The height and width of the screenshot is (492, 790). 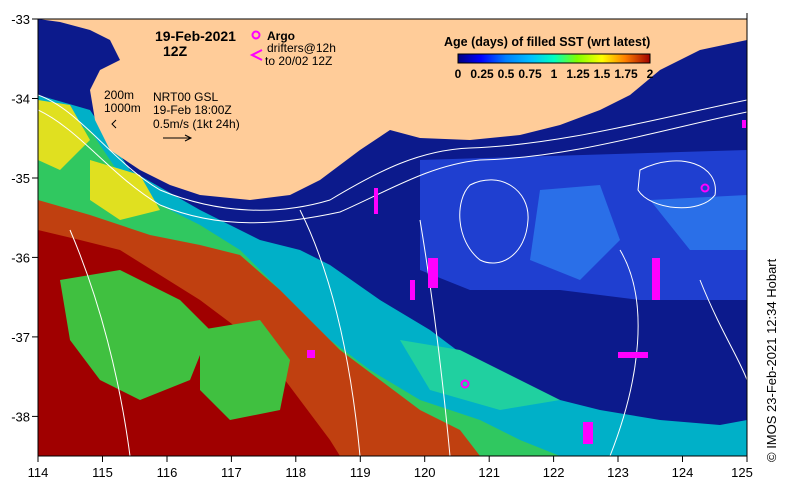 I want to click on lat-tick-label: -38, so click(x=20, y=416).